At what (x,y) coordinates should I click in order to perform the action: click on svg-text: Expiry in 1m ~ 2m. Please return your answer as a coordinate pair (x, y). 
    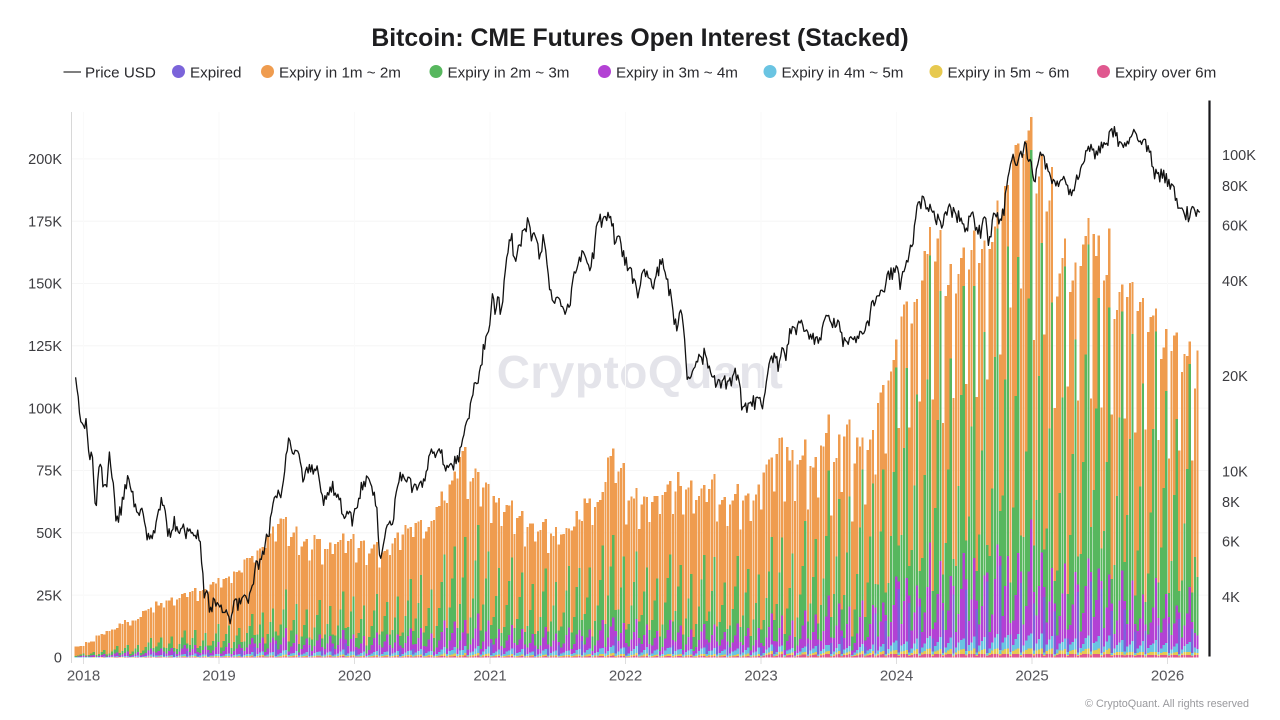
    Looking at the image, I should click on (340, 73).